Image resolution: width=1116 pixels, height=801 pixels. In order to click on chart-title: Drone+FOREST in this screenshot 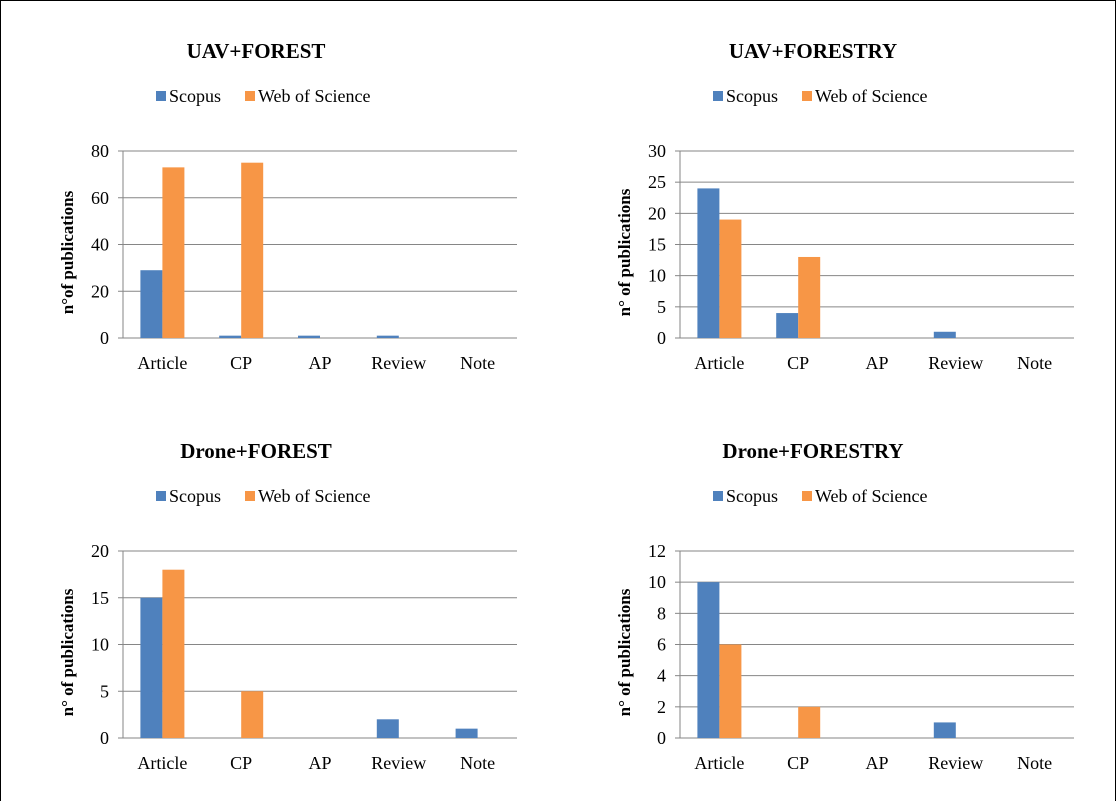, I will do `click(256, 451)`.